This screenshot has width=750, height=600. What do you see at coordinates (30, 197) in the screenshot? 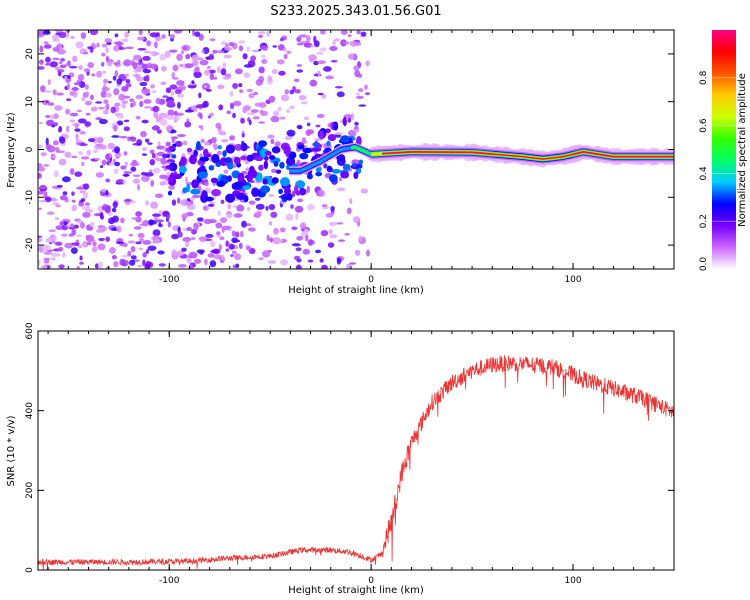
I see `y-tick-label: -10` at bounding box center [30, 197].